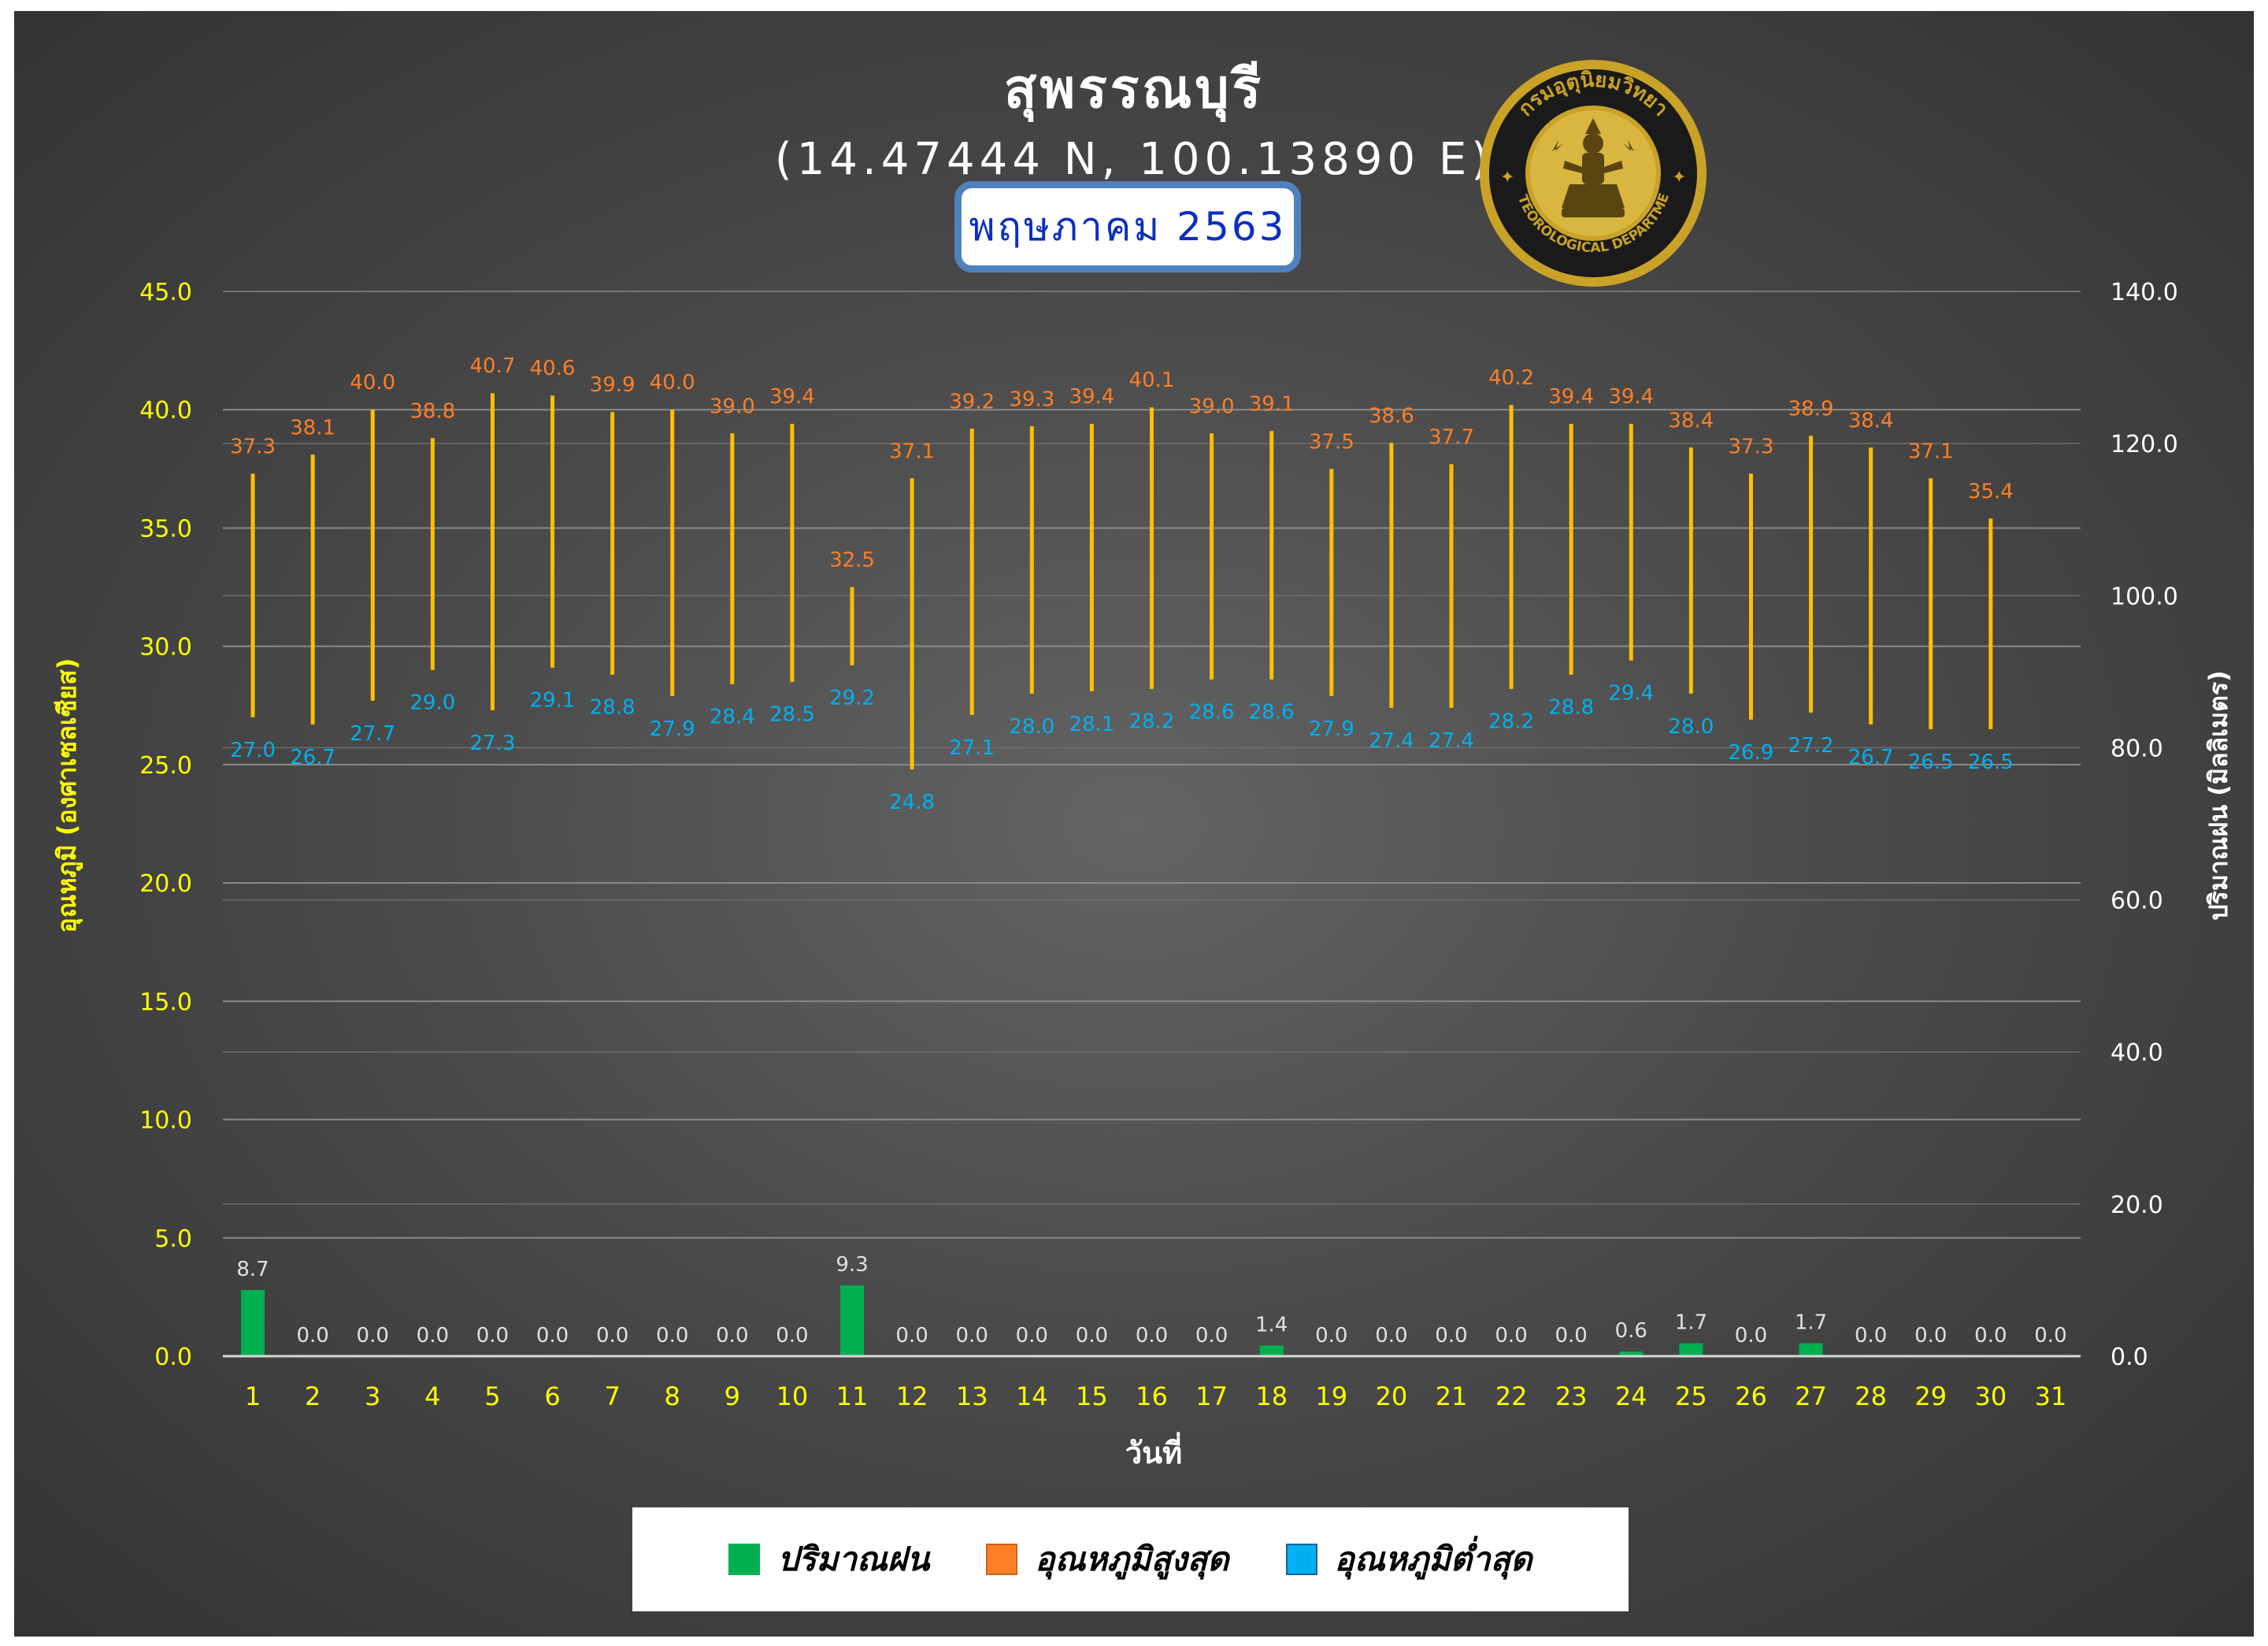 The image size is (2268, 1646). Describe the element at coordinates (1990, 1396) in the screenshot. I see `x-tick-label: 30` at that location.